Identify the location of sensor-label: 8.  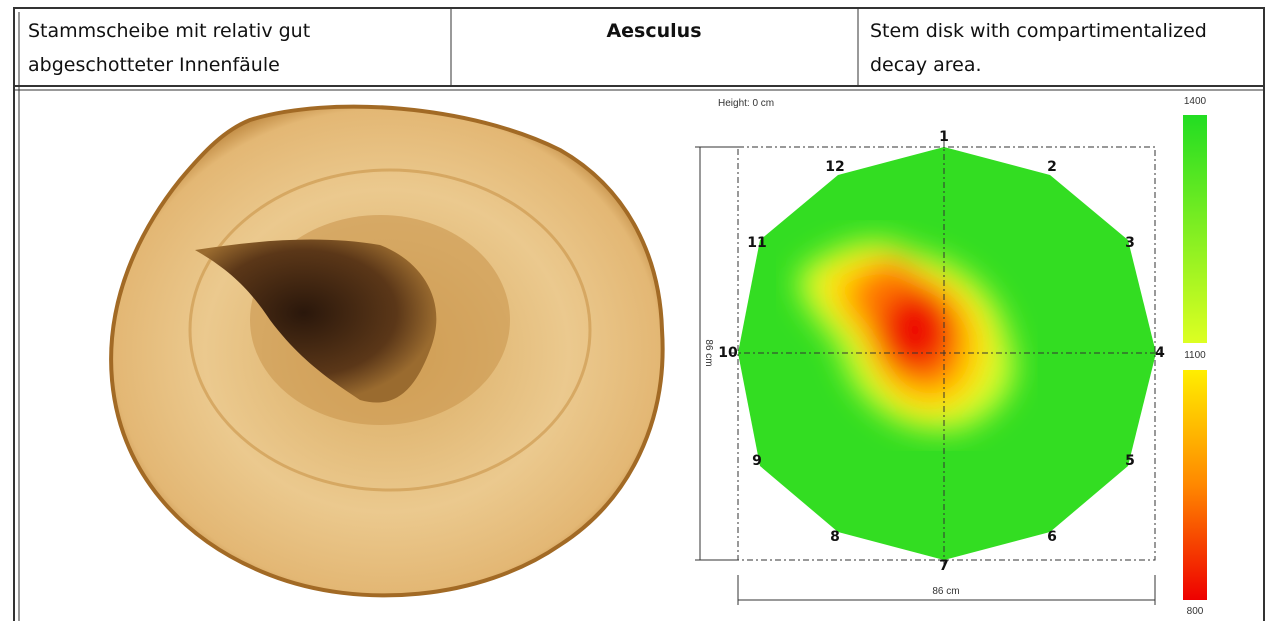
(835, 537).